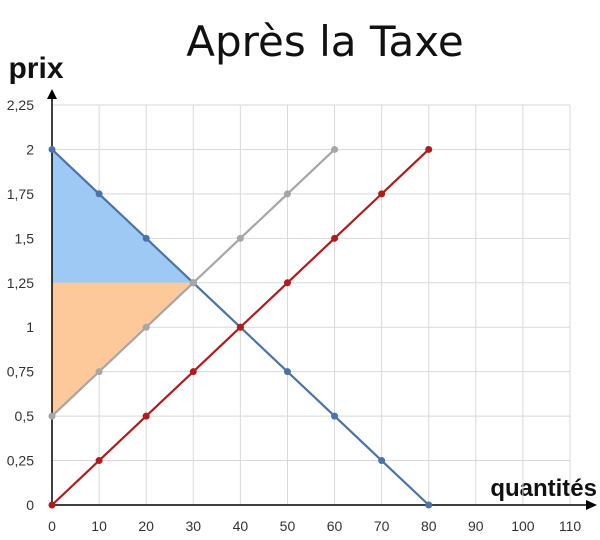 This screenshot has height=540, width=600. I want to click on y-tick-labels: 0 0,25 0,5 0,75 1 1,25 1,5 1,75 2 2,25, so click(20, 305).